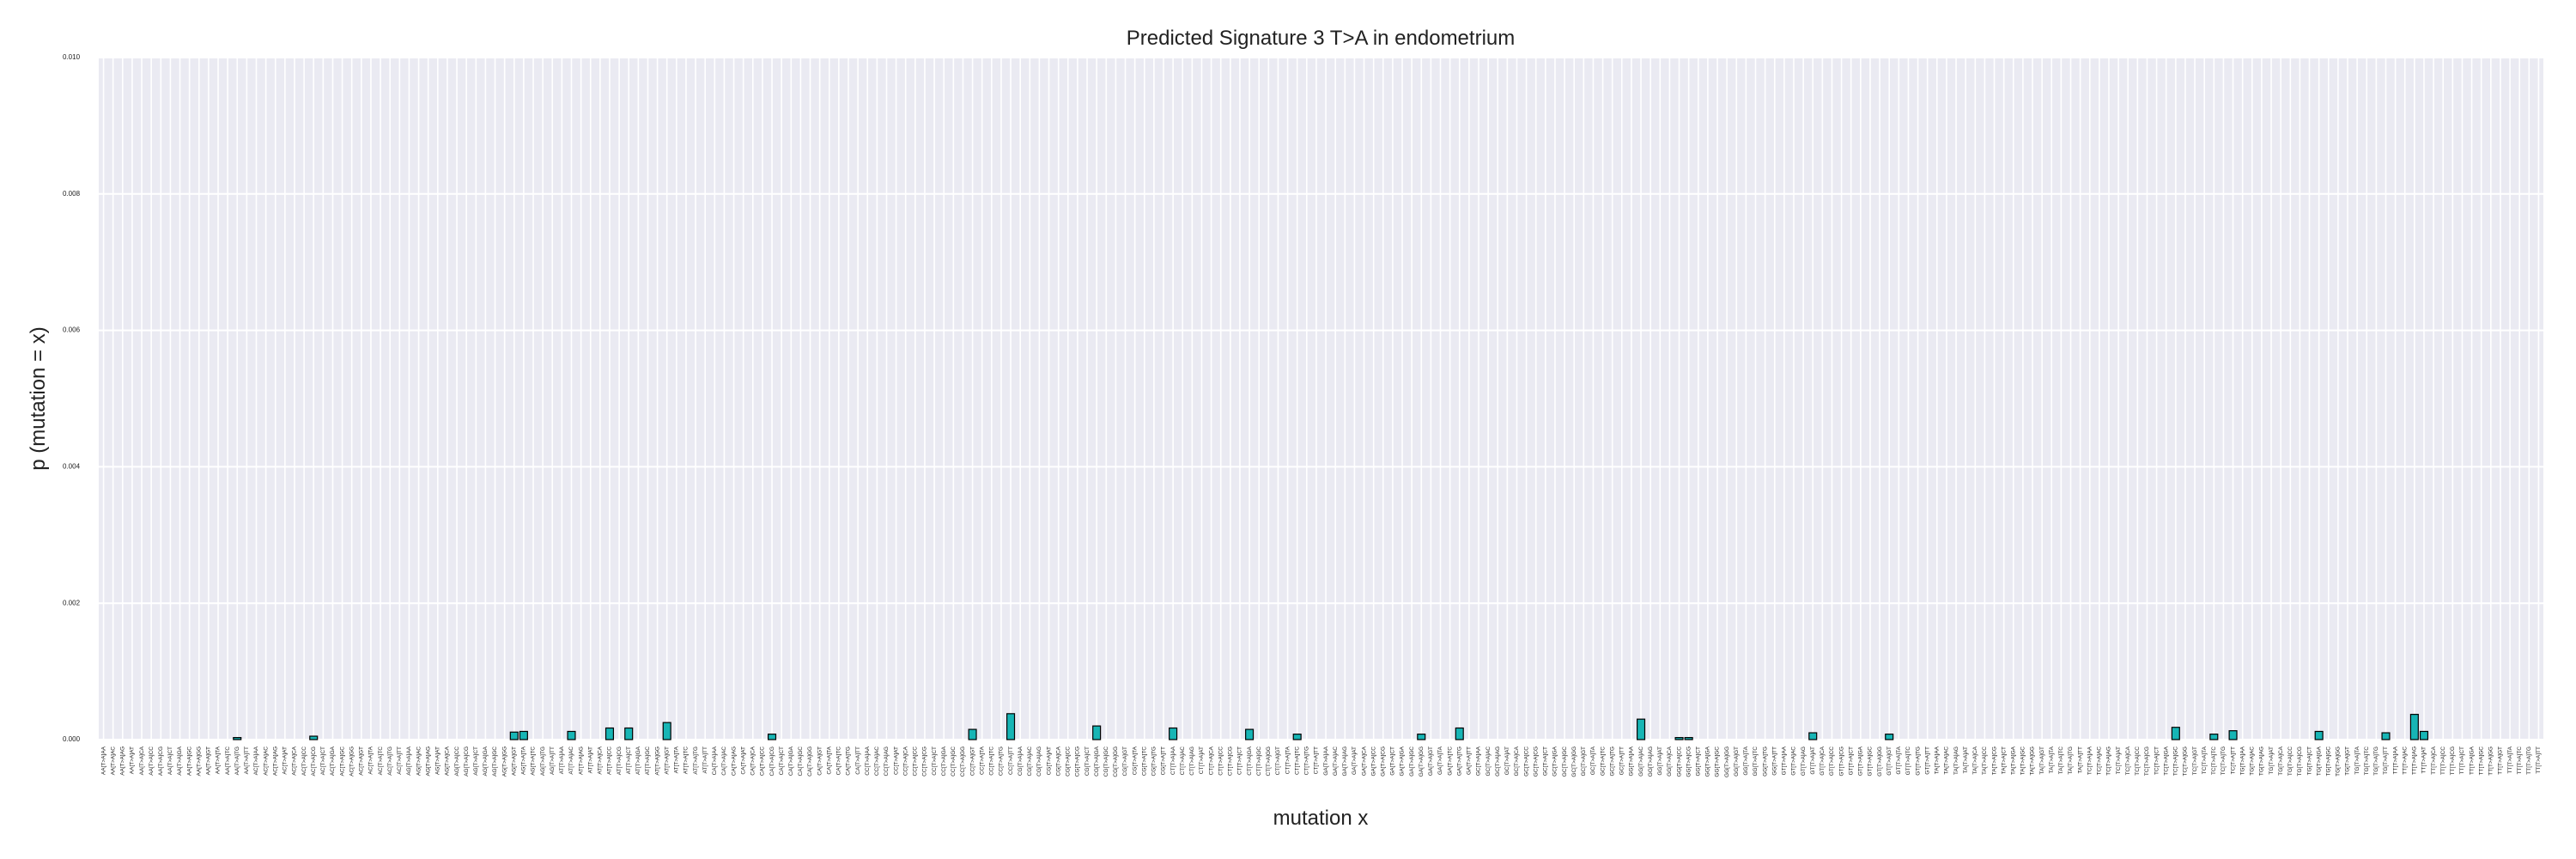 The image size is (2576, 859). What do you see at coordinates (1058, 761) in the screenshot?
I see `x-tick-label: CG[T>A]CA` at bounding box center [1058, 761].